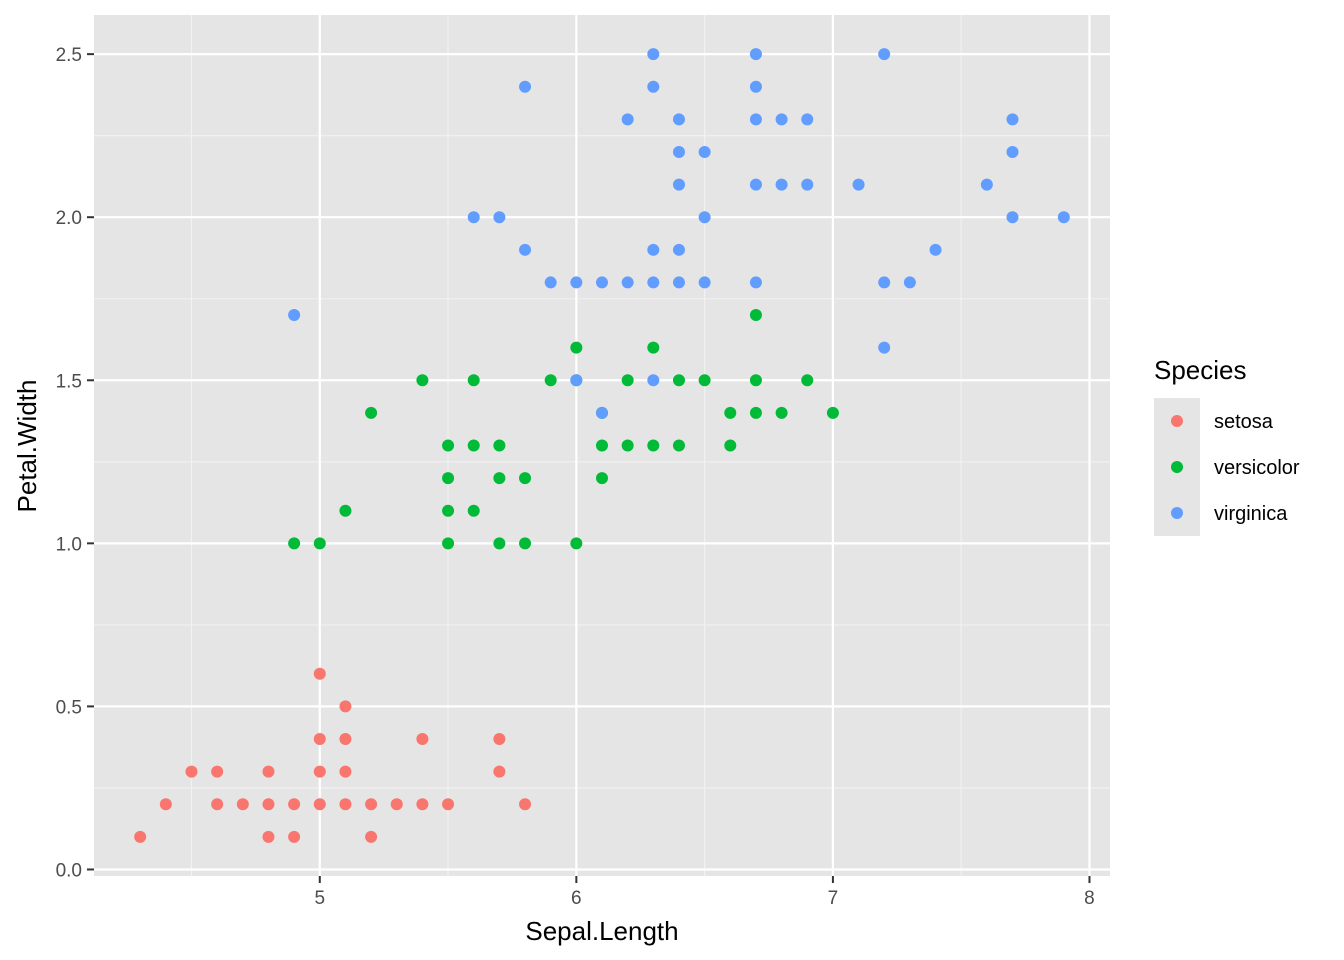 This screenshot has height=960, width=1344. Describe the element at coordinates (833, 898) in the screenshot. I see `x-tick-label: 7` at that location.